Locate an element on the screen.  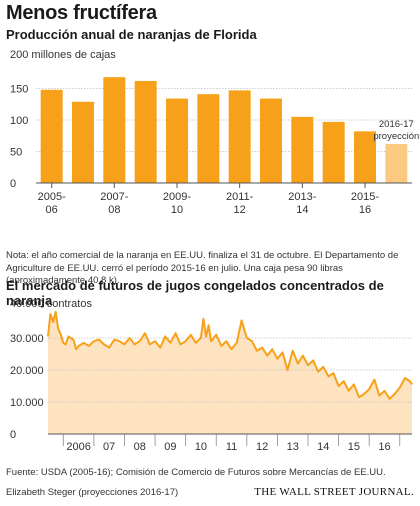
x-tick-label: 2006 is located at coordinates (78, 447).